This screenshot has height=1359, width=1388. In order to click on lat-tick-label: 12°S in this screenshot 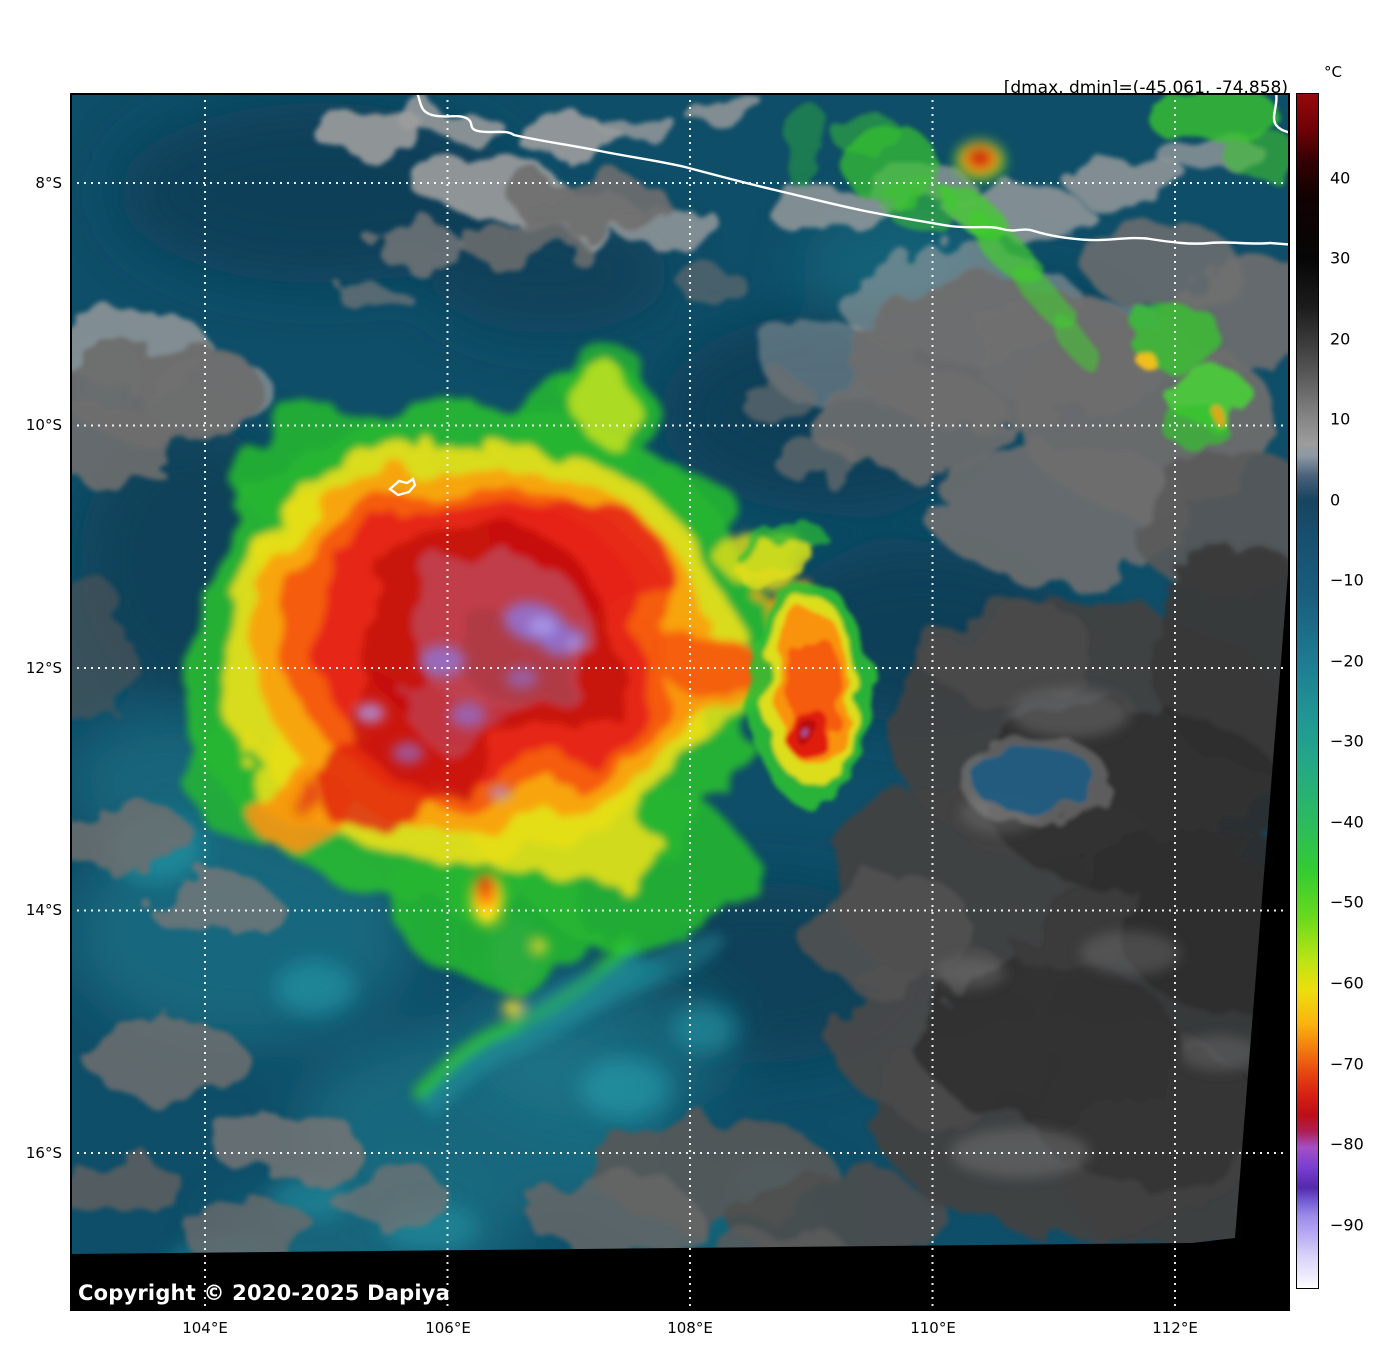, I will do `click(43, 668)`.